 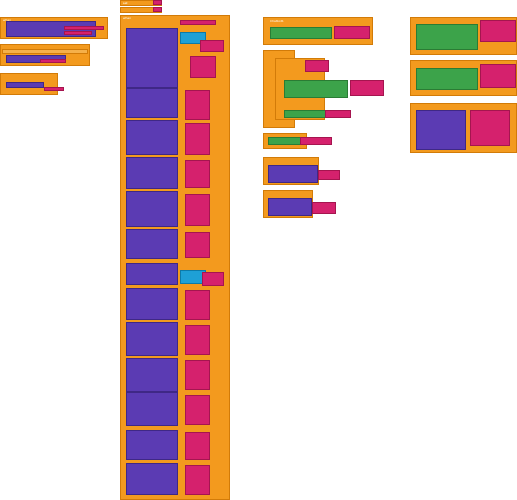 What do you see at coordinates (127, 18) in the screenshot?
I see `main-when-label: when` at bounding box center [127, 18].